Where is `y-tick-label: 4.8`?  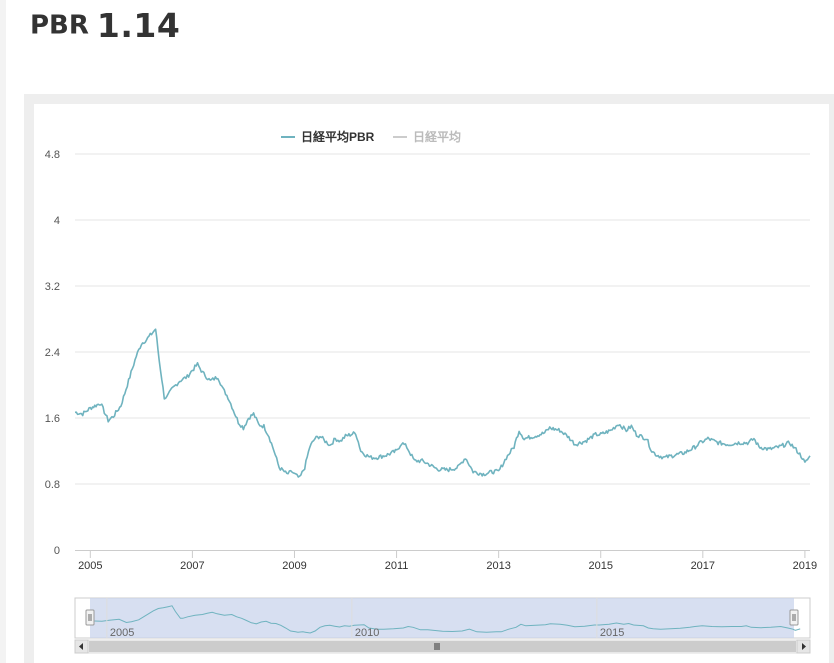
y-tick-label: 4.8 is located at coordinates (52, 155).